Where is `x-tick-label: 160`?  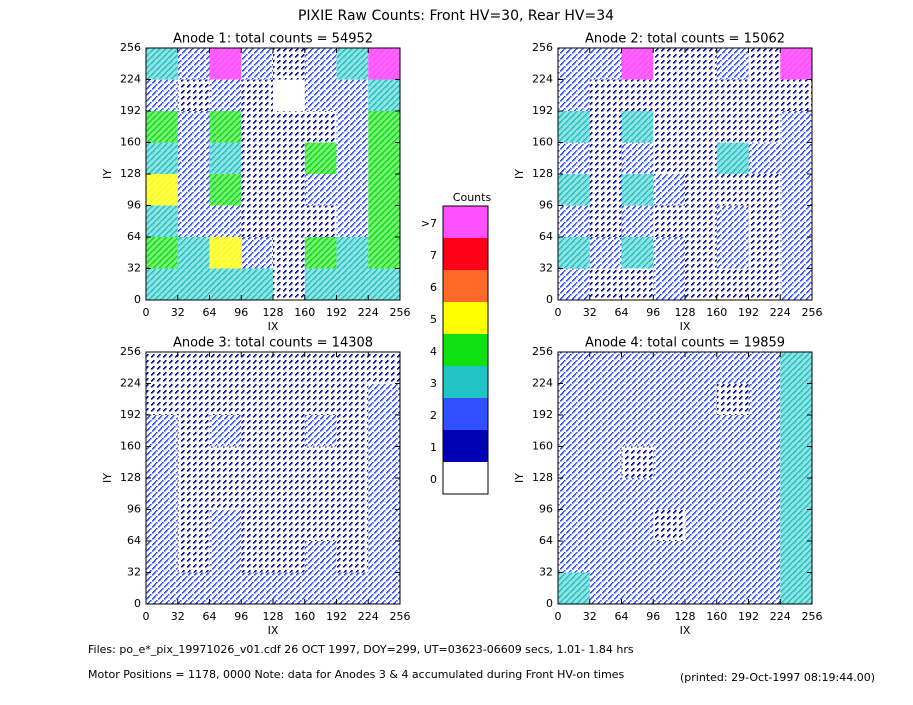 x-tick-label: 160 is located at coordinates (716, 312).